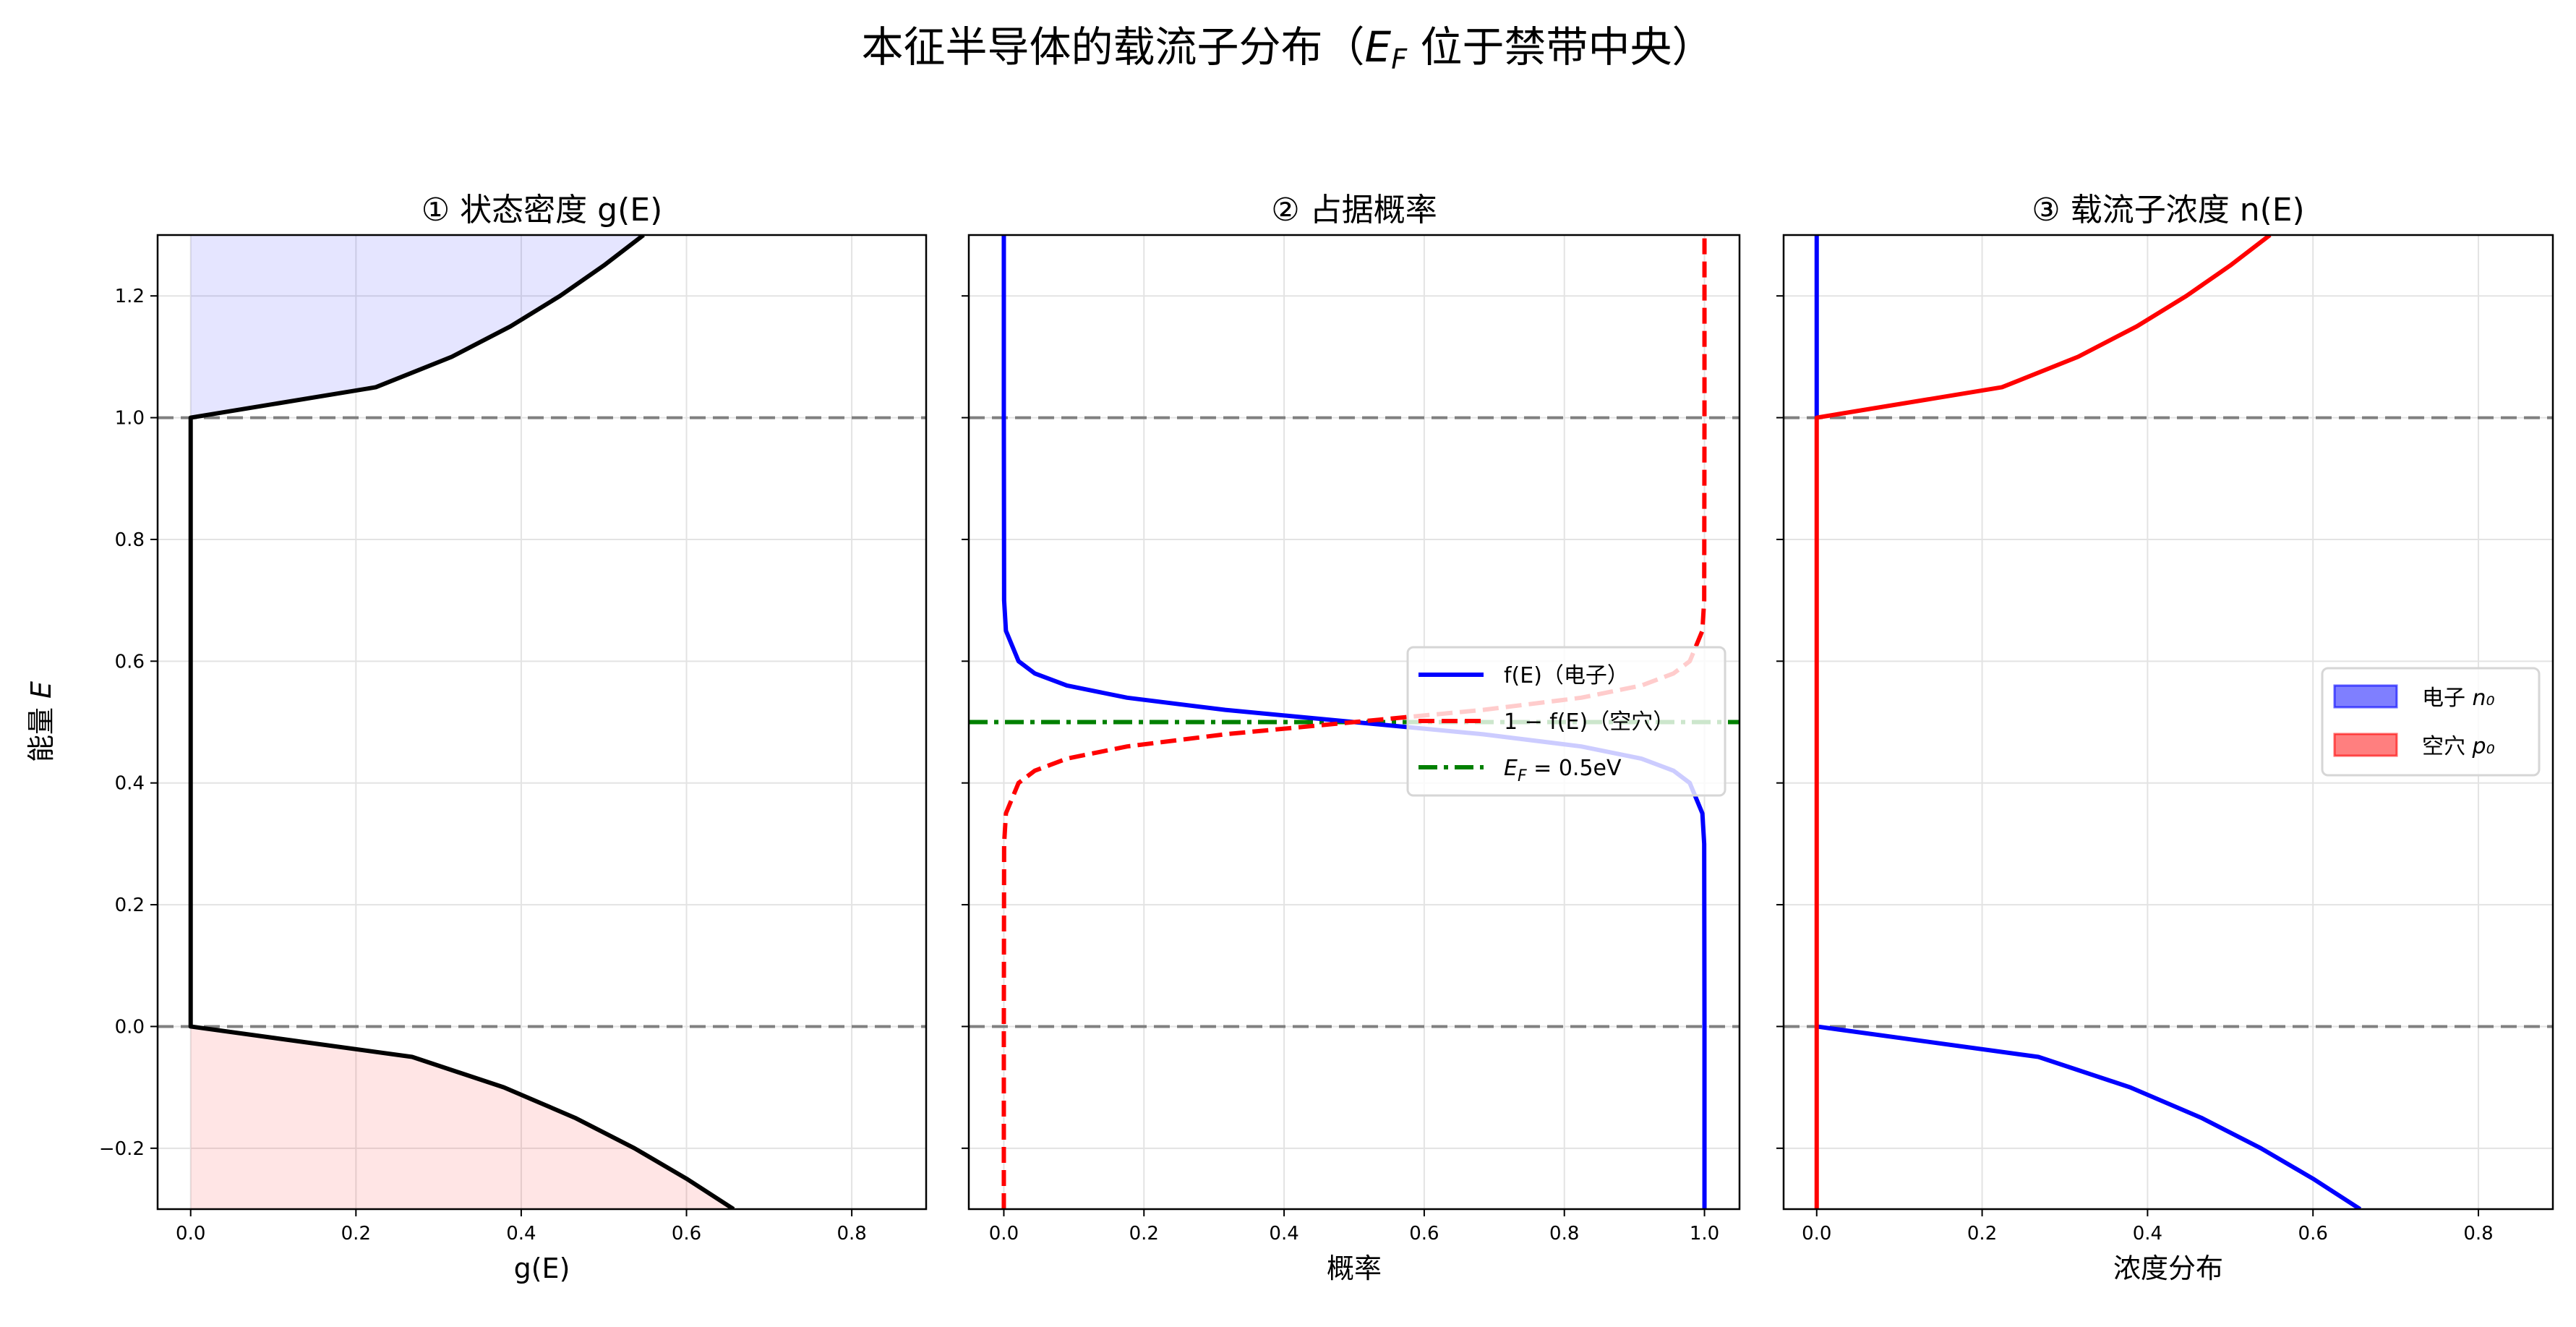  What do you see at coordinates (1589, 722) in the screenshot?
I see `legend-label: 1 − f(E)（空穴）` at bounding box center [1589, 722].